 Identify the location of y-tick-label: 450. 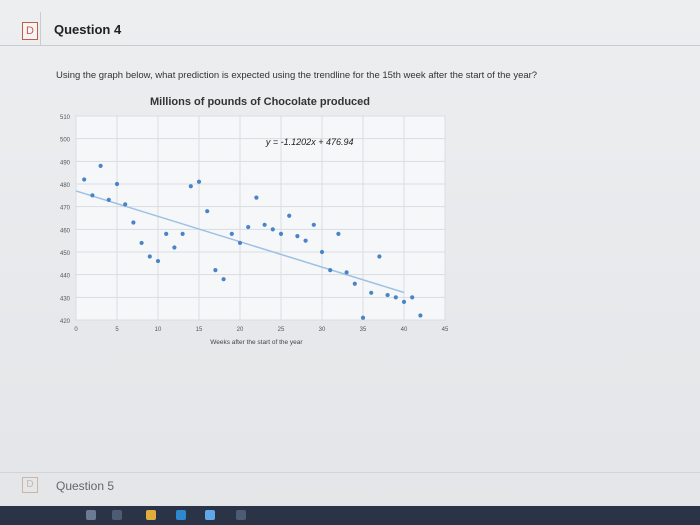
(65, 254).